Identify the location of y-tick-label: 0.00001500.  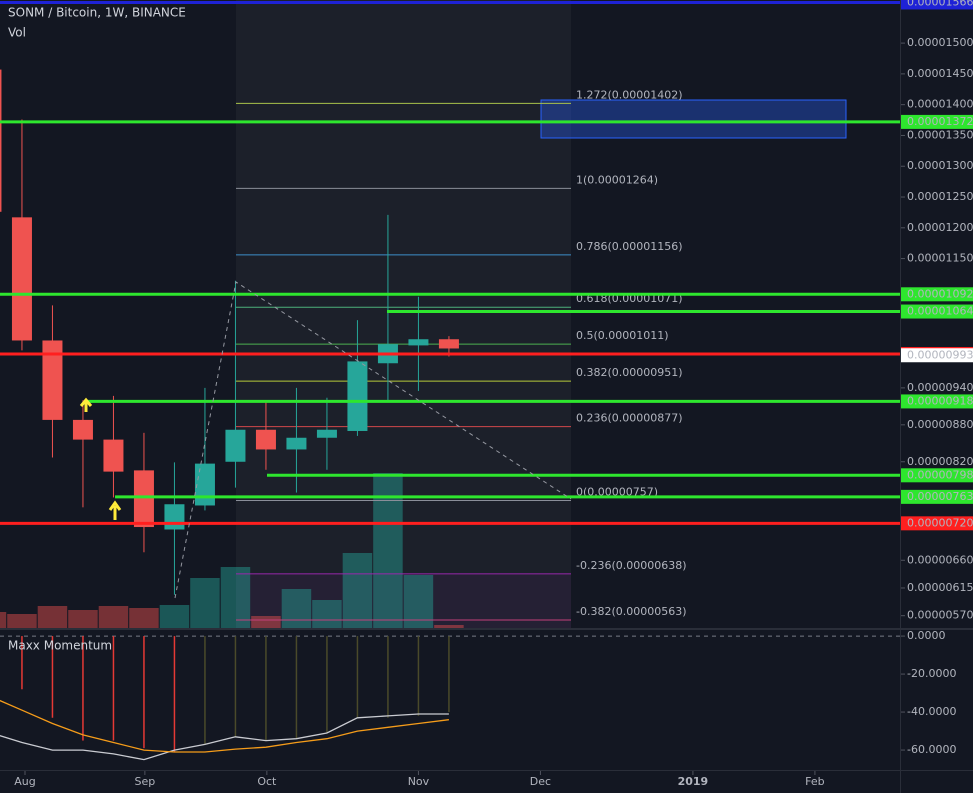
(940, 42).